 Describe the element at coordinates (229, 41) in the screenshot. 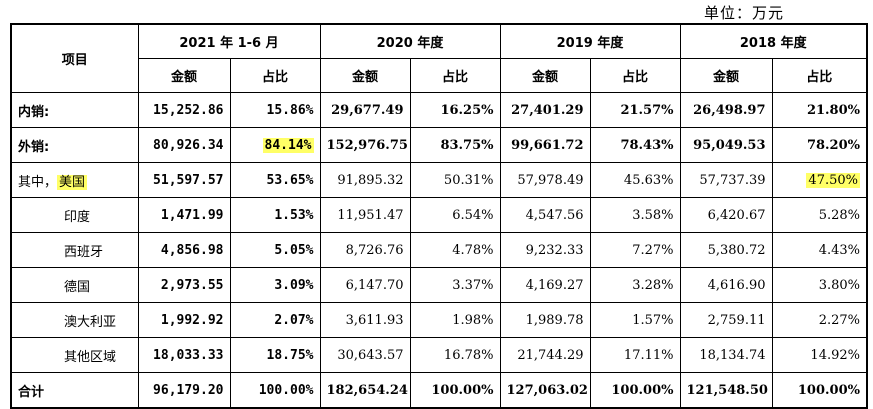

I see `header-period: 2021 年 1-6 月` at that location.